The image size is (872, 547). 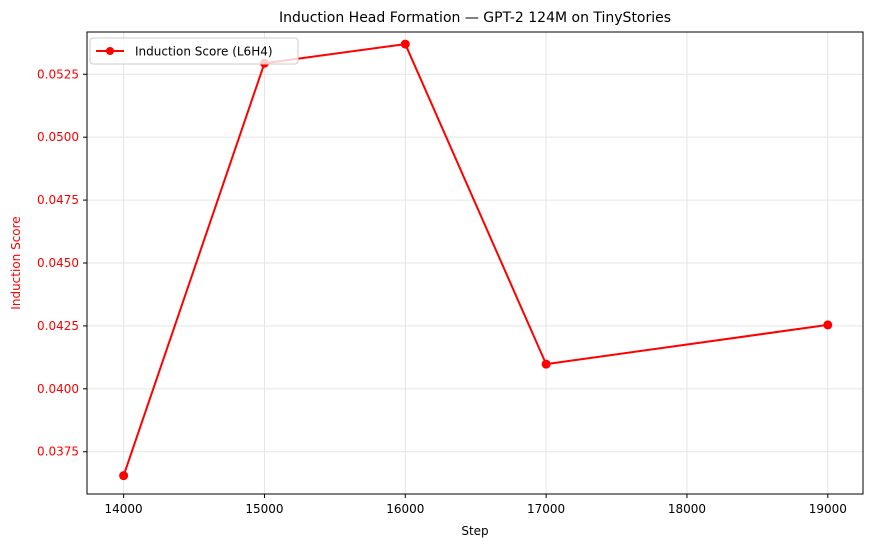 What do you see at coordinates (687, 509) in the screenshot?
I see `x-tick-label: 18000` at bounding box center [687, 509].